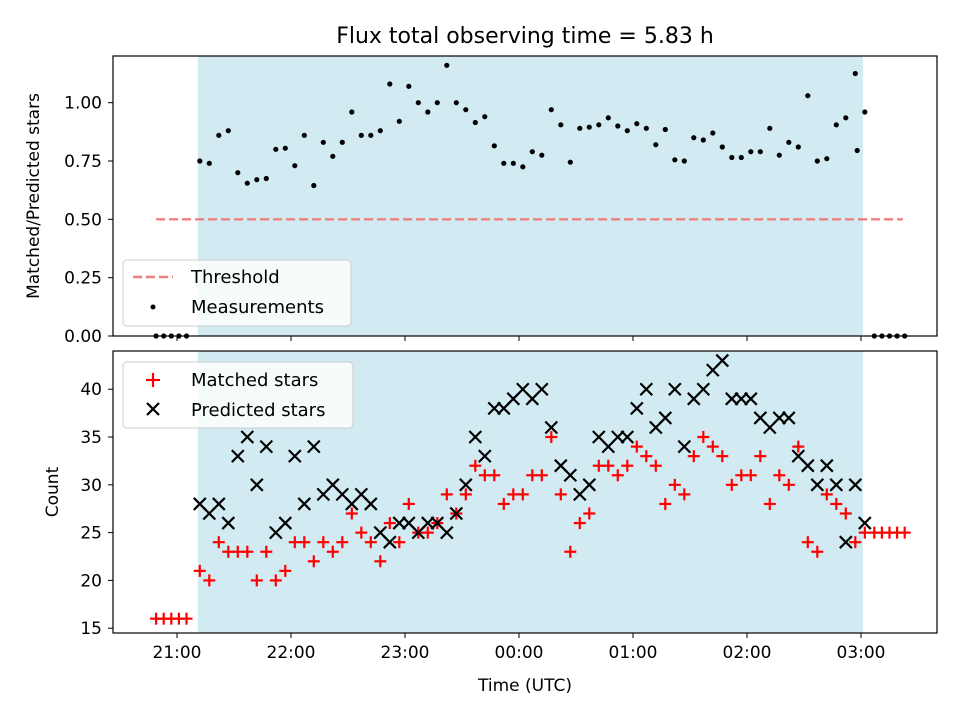 The width and height of the screenshot is (960, 720). I want to click on measurements-legend-swatch, so click(153, 307).